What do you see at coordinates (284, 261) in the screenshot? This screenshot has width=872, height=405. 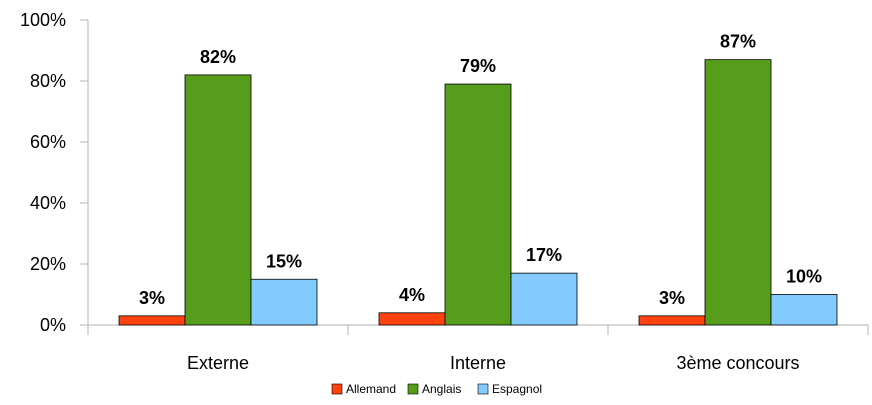 I see `data-label: 15%` at bounding box center [284, 261].